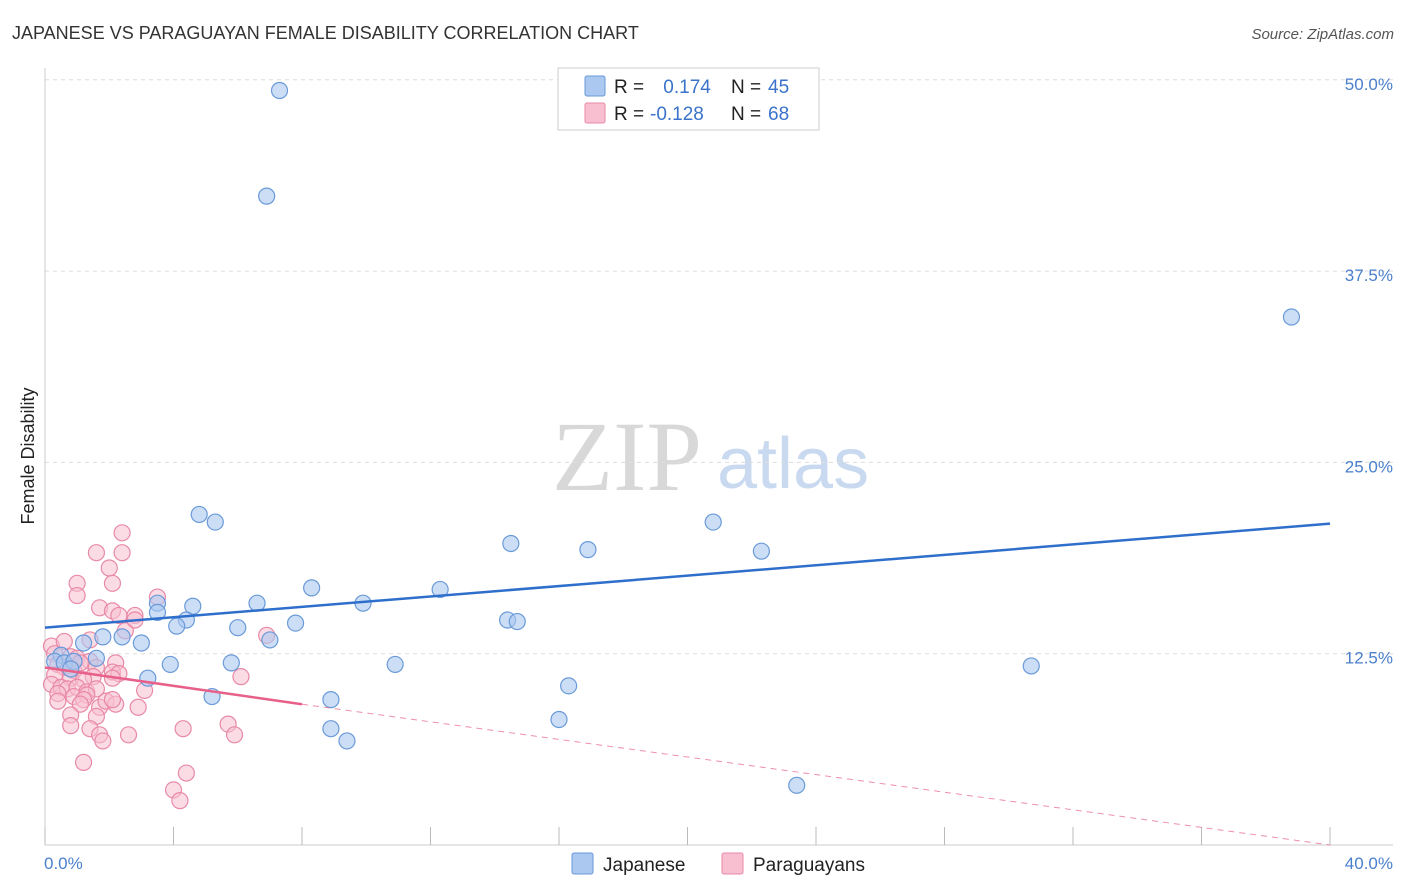 This screenshot has width=1406, height=892. Describe the element at coordinates (1322, 34) in the screenshot. I see `chart-source: Source: ZipAtlas.com` at that location.